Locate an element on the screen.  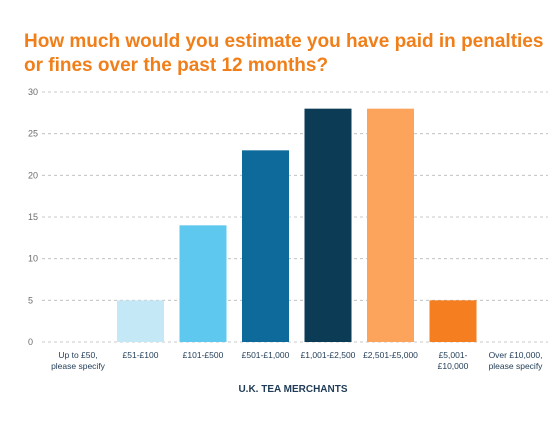
y-tick-label: 15 is located at coordinates (33, 217).